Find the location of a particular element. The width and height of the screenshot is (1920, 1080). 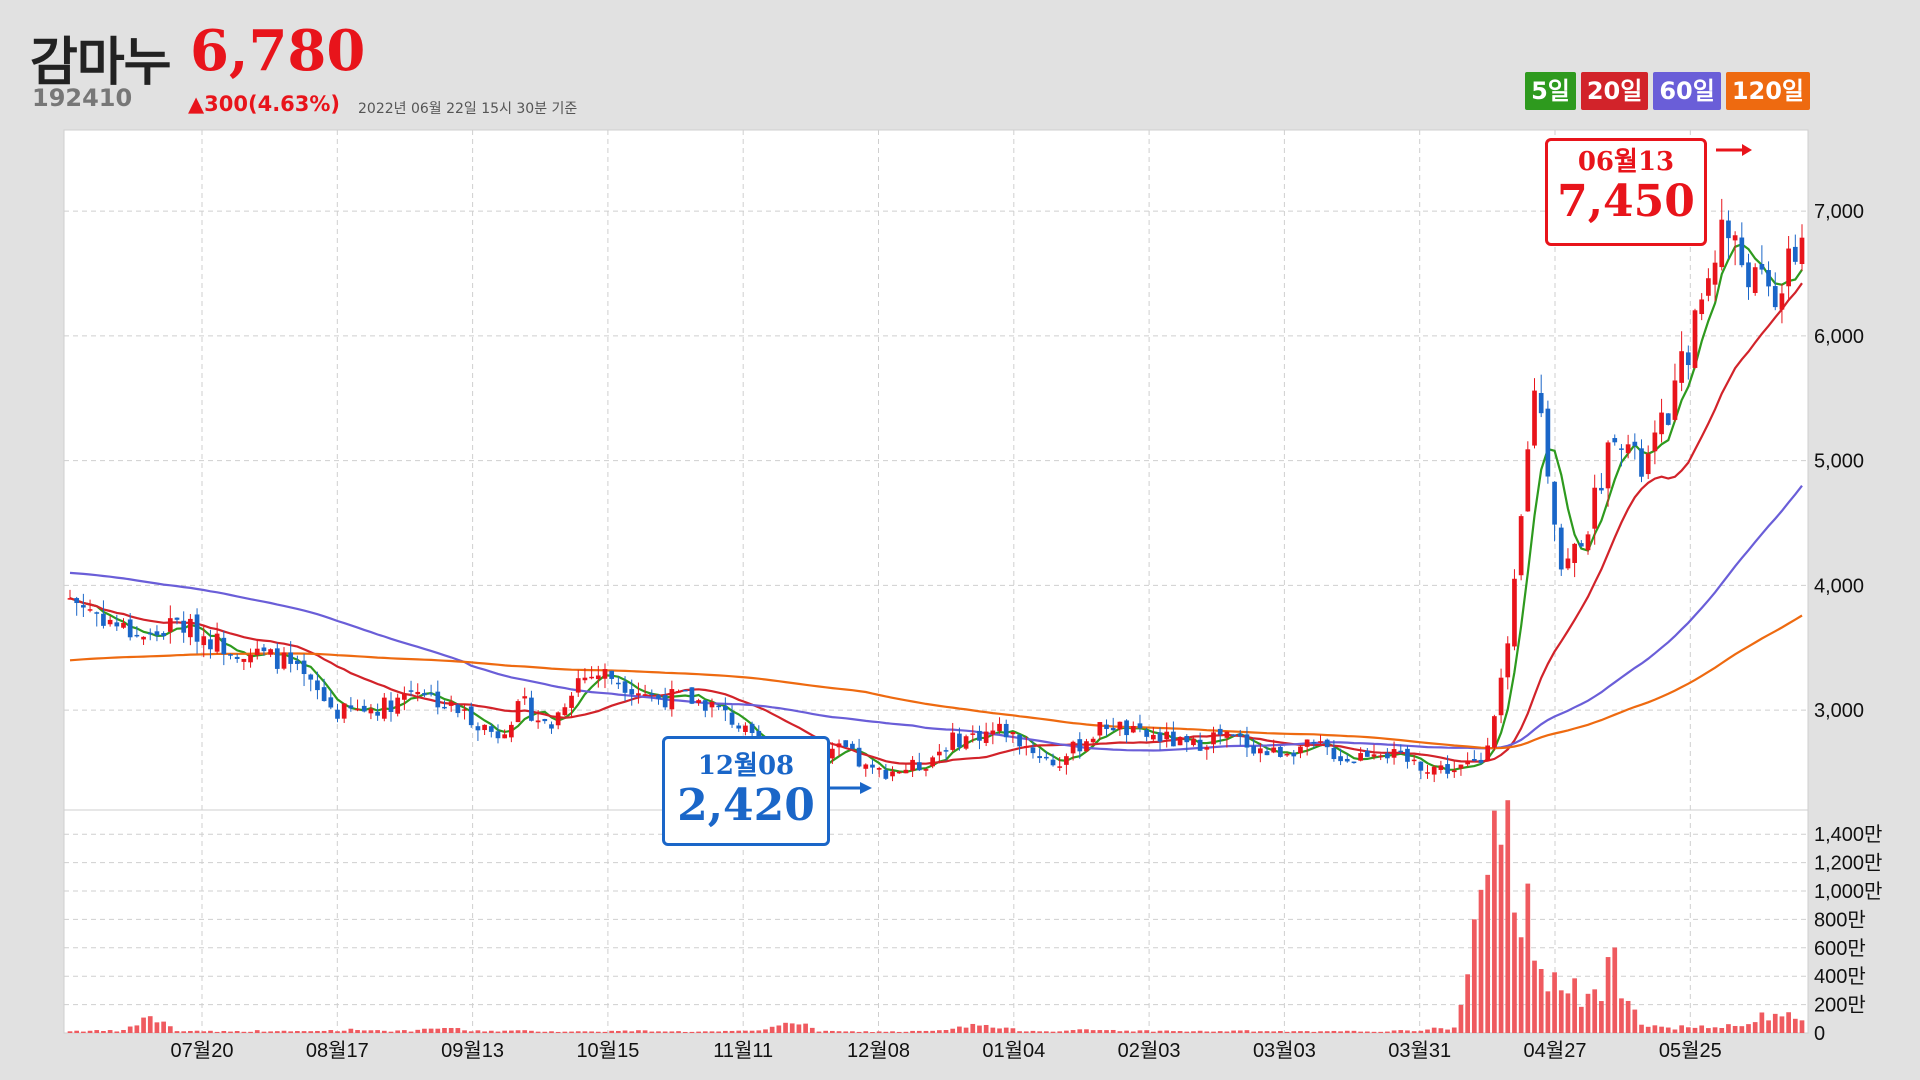

volume-tick-label: 600만 is located at coordinates (1840, 948).